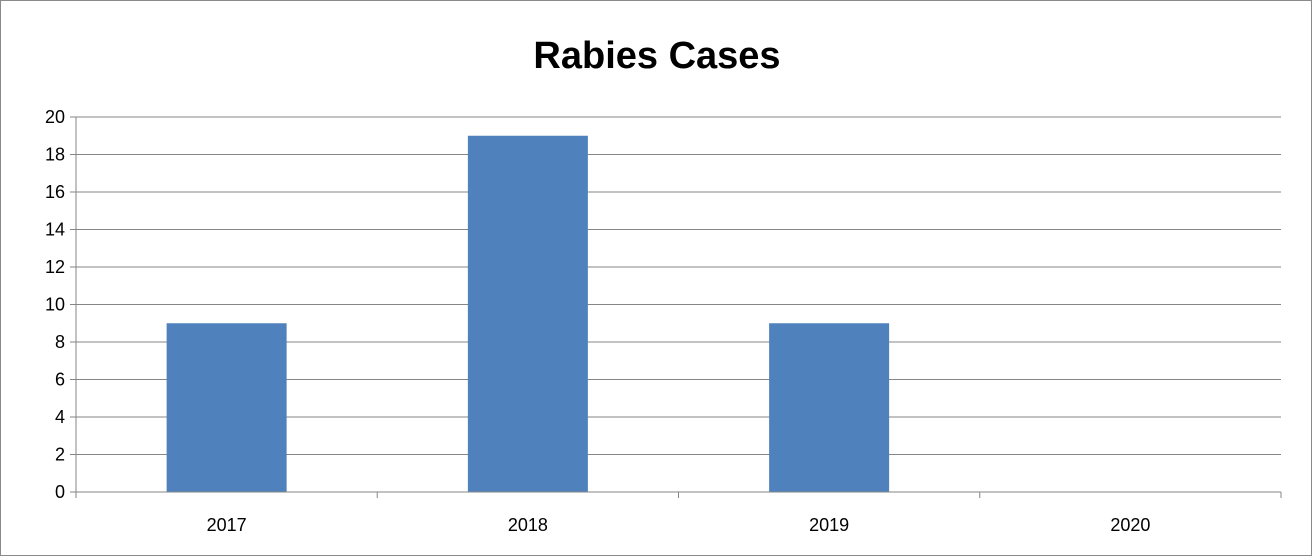 The image size is (1312, 557). What do you see at coordinates (55, 117) in the screenshot?
I see `y-tick-label: 20` at bounding box center [55, 117].